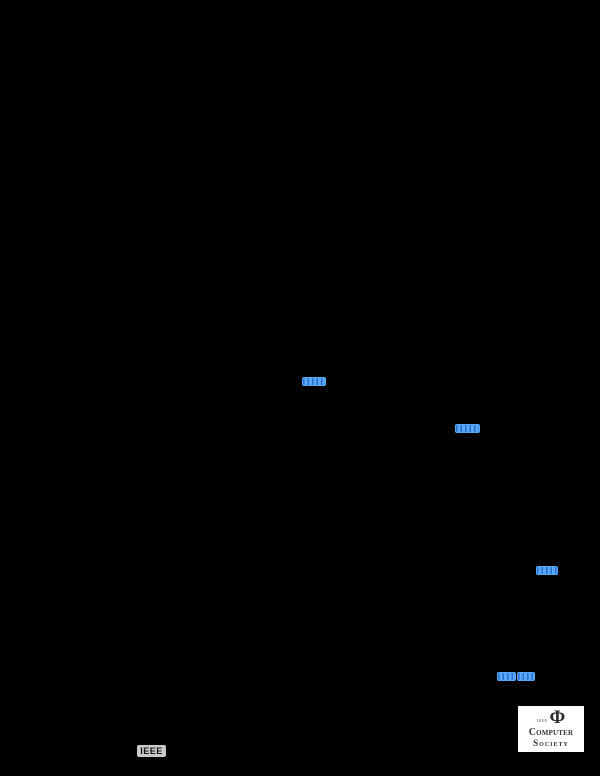  What do you see at coordinates (551, 743) in the screenshot?
I see `cs-logo-line2: Society` at bounding box center [551, 743].